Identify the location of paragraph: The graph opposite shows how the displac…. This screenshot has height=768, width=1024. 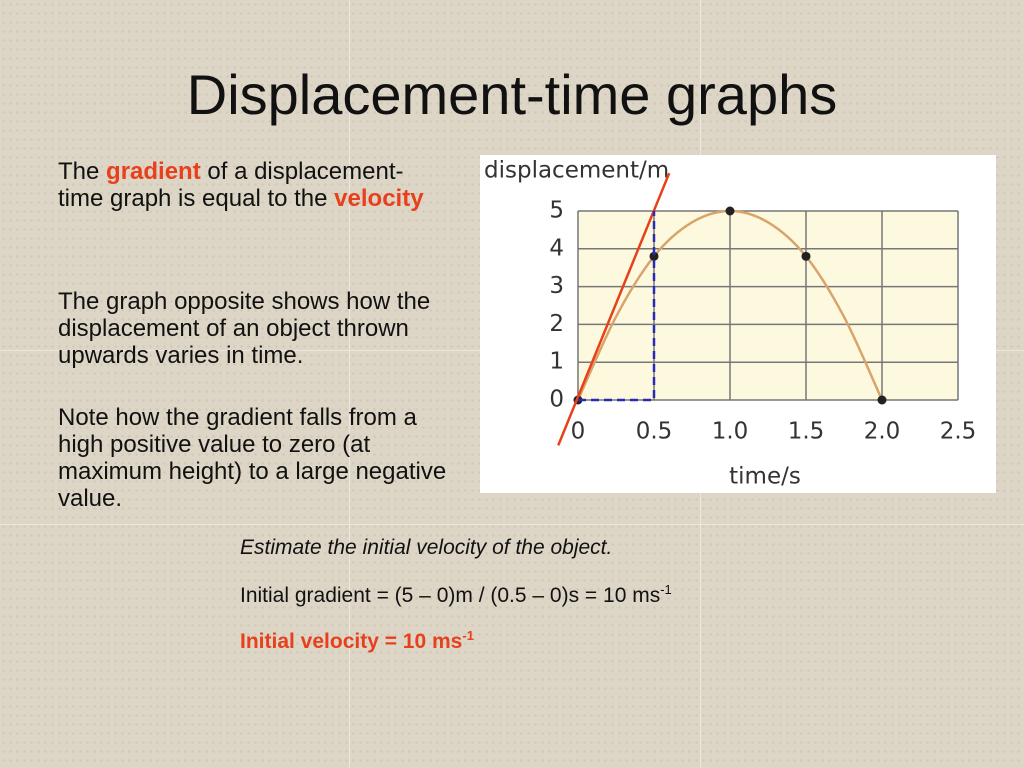
(244, 328).